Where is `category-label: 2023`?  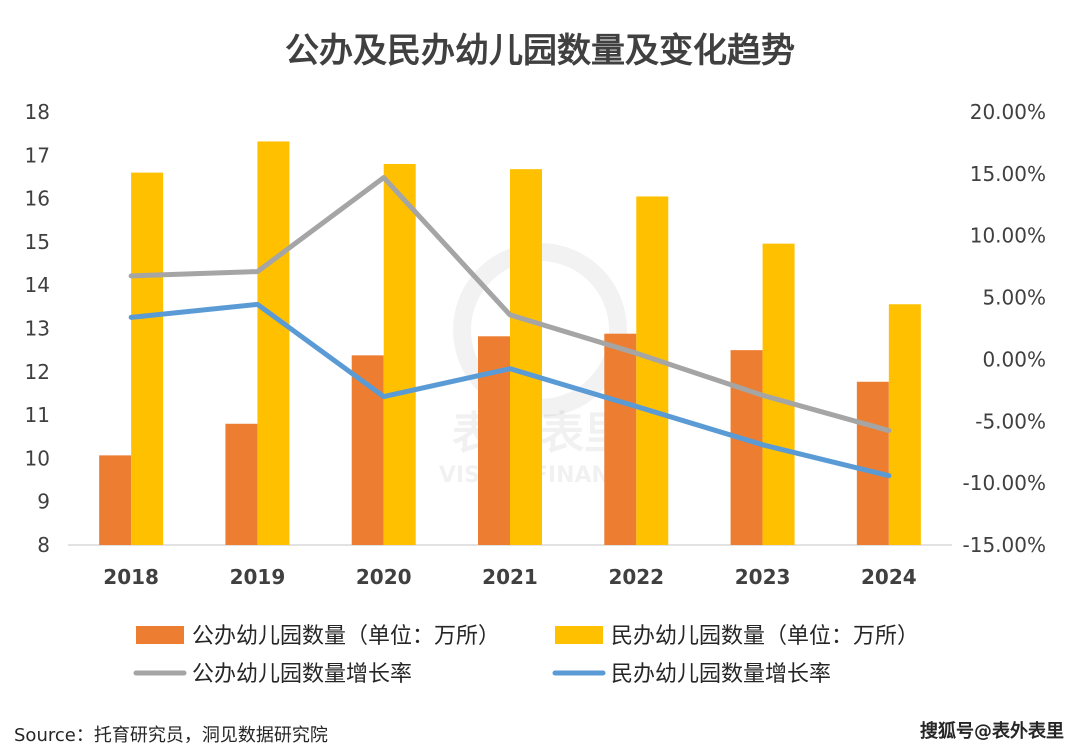 category-label: 2023 is located at coordinates (763, 577).